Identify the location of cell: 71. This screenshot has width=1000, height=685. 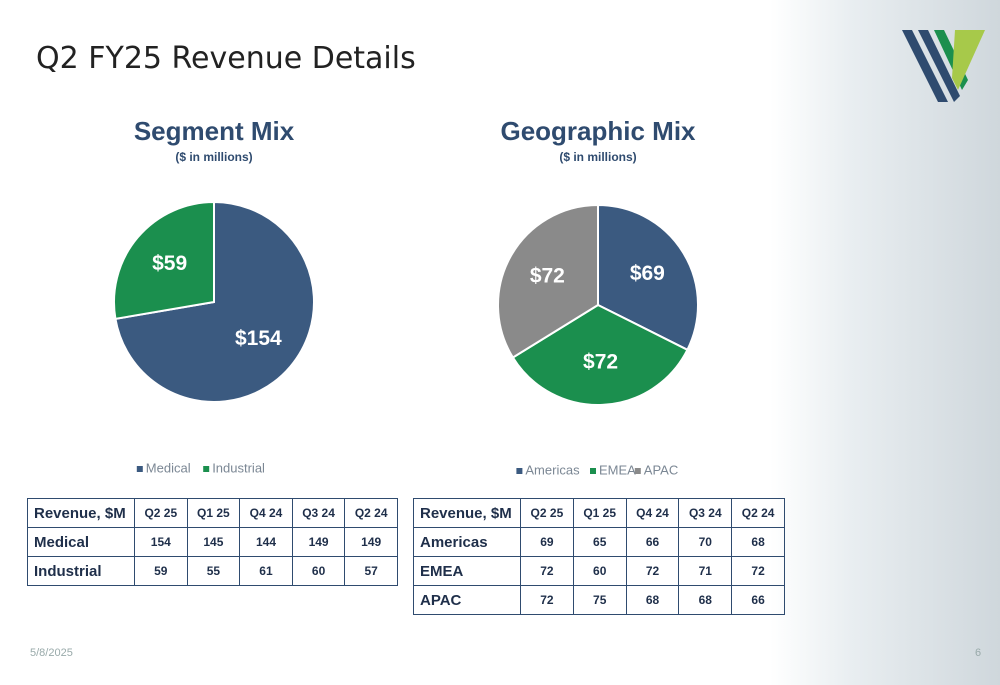
(705, 571).